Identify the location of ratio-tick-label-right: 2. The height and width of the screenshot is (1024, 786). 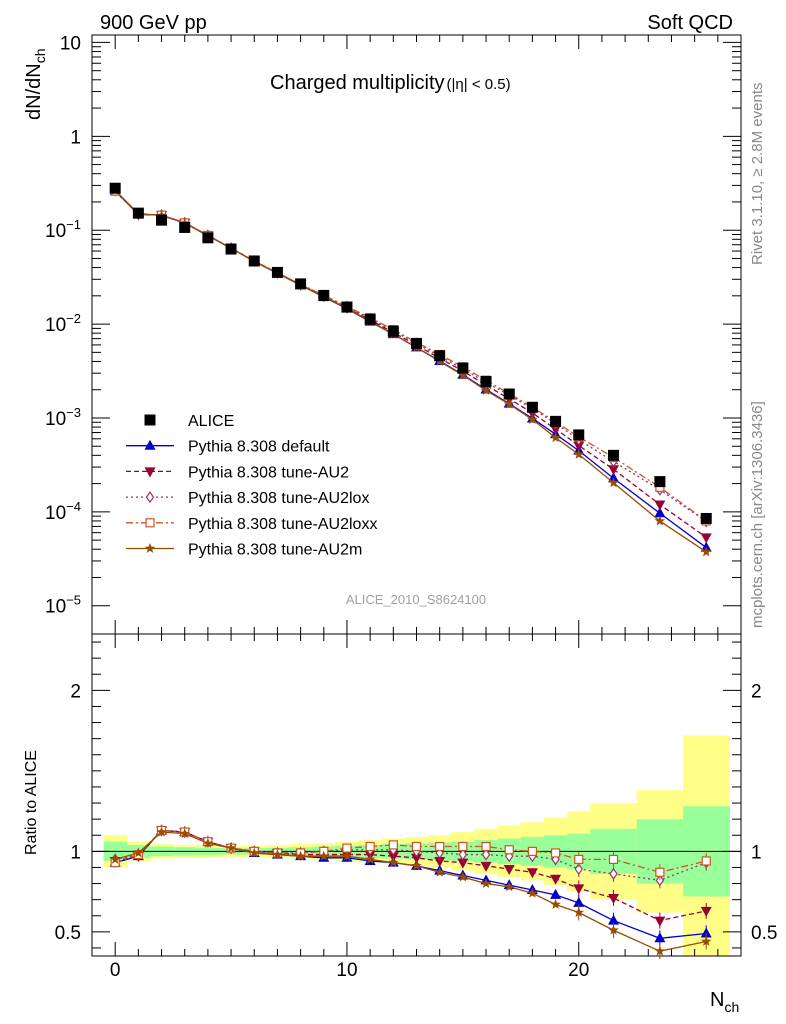
(756, 691).